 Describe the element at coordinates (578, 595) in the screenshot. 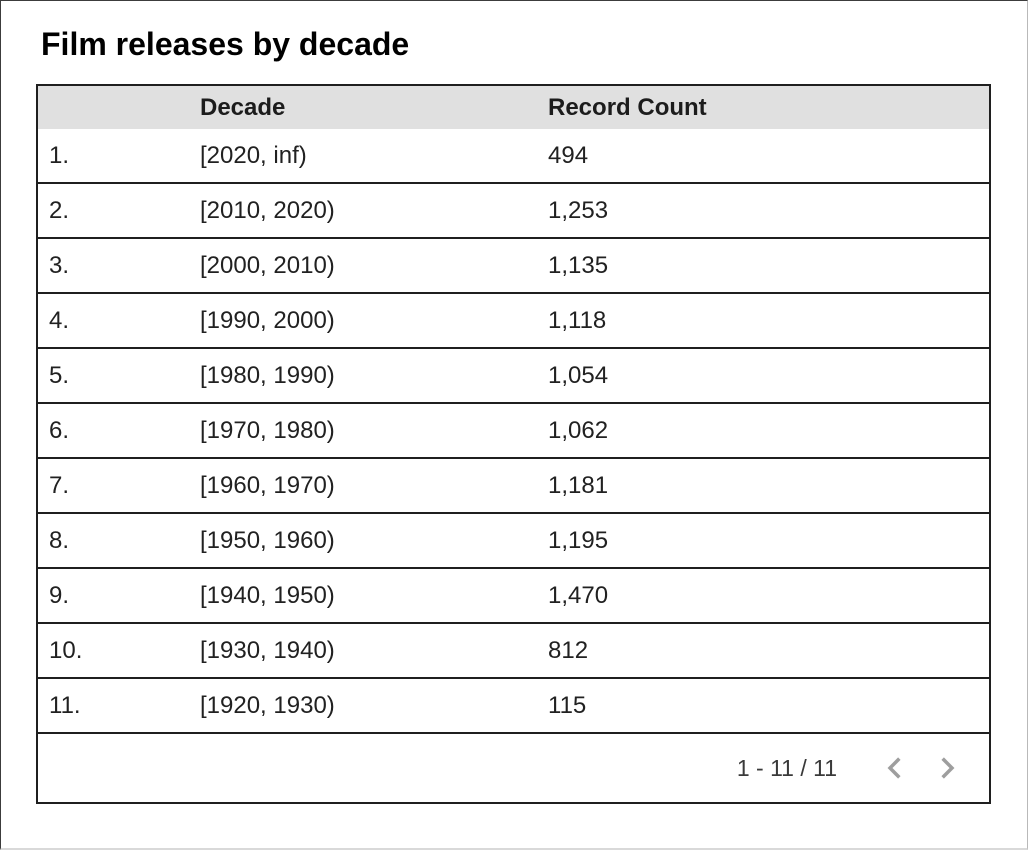

I see `row-count-cell: 1,470` at that location.